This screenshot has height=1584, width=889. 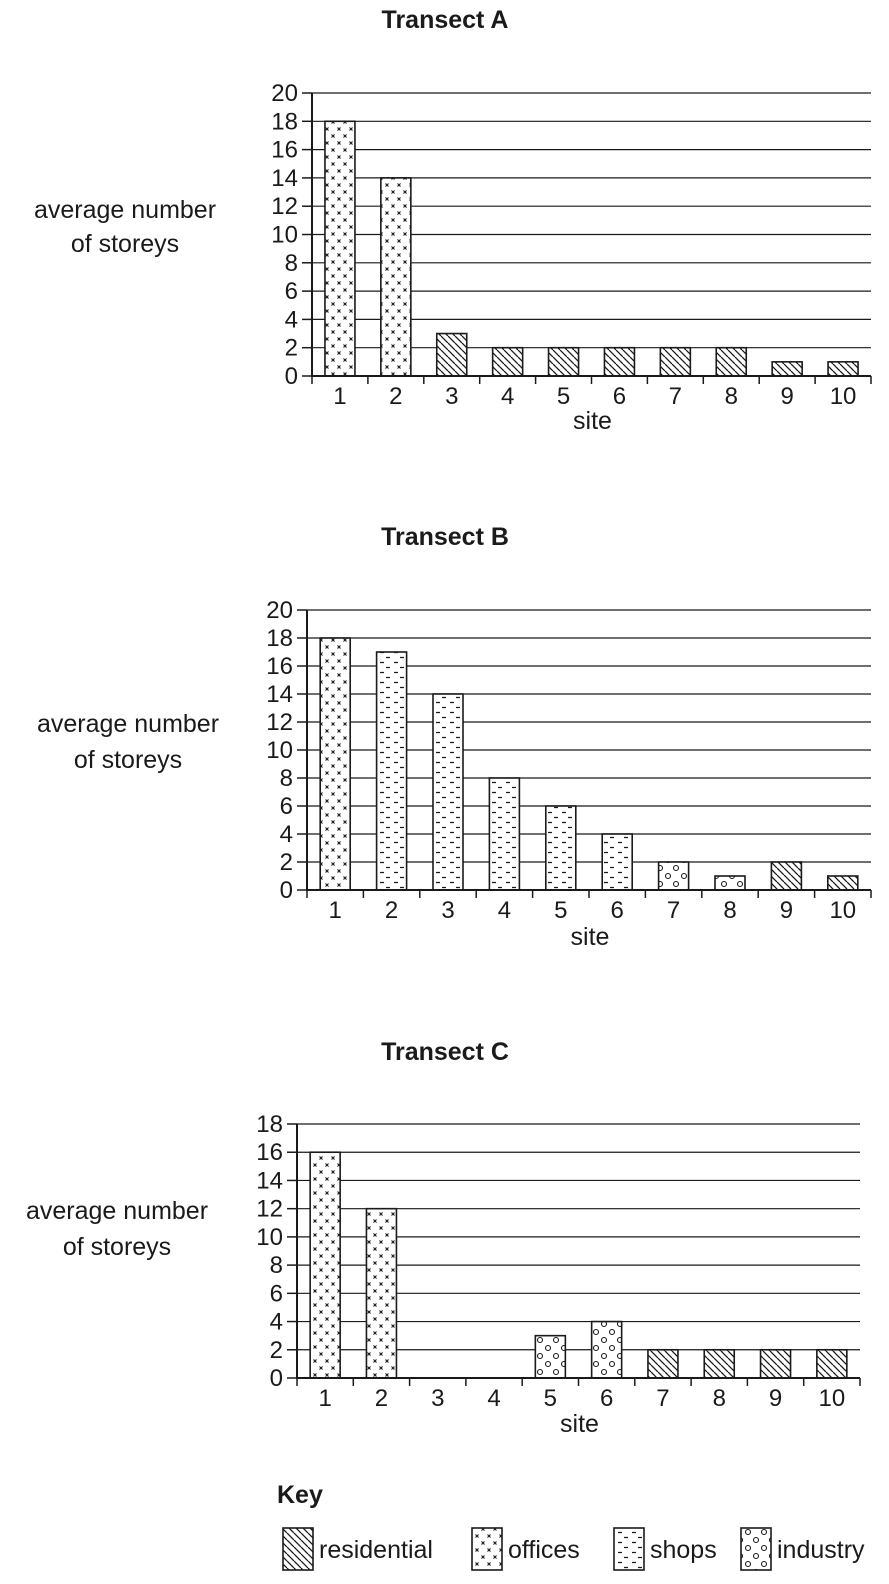 What do you see at coordinates (376, 1550) in the screenshot?
I see `legend-label-residential: residential` at bounding box center [376, 1550].